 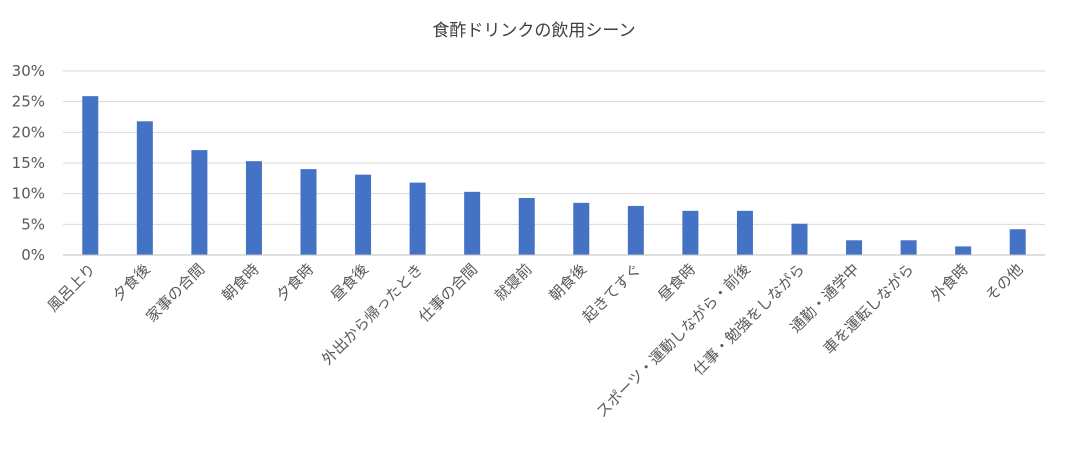 What do you see at coordinates (568, 282) in the screenshot?
I see `x-tick-label: 朝食後` at bounding box center [568, 282].